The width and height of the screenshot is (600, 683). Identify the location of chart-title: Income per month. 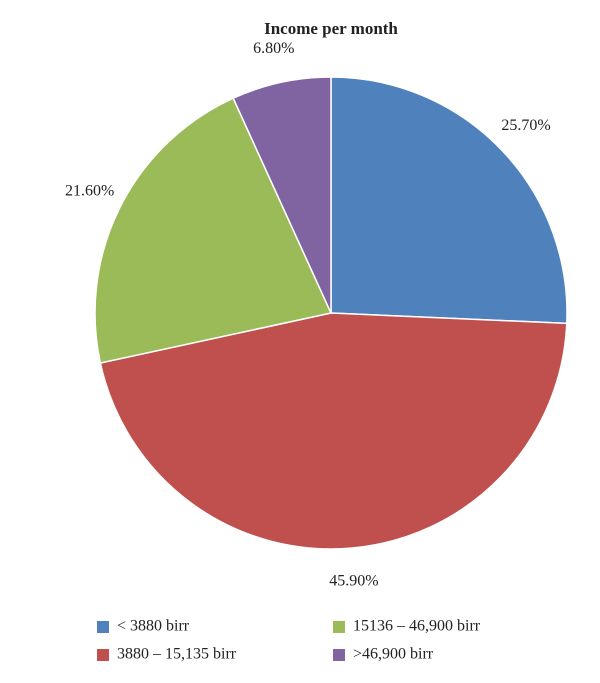
(331, 28).